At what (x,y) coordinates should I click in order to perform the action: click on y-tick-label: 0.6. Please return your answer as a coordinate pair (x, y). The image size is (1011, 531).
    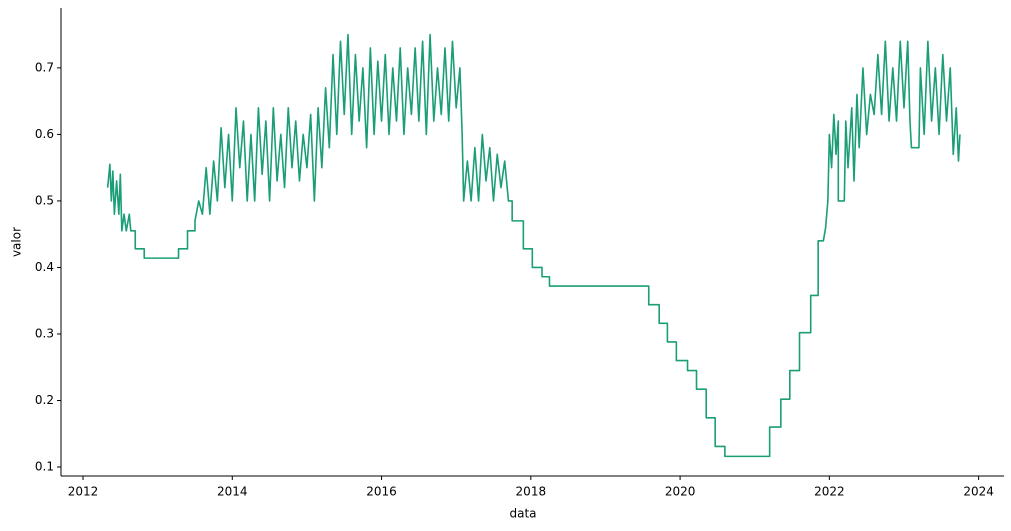
    Looking at the image, I should click on (44, 134).